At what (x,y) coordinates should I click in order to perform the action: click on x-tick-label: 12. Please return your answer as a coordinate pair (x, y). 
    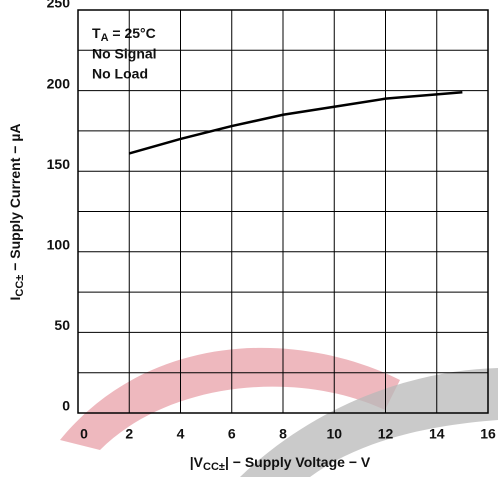
    Looking at the image, I should click on (386, 434).